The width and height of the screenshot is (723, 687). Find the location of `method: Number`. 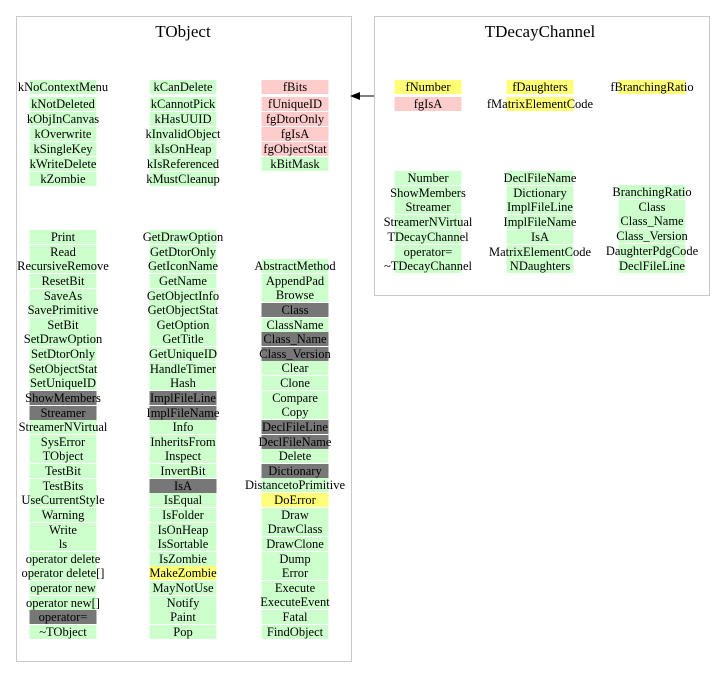

method: Number is located at coordinates (428, 178).